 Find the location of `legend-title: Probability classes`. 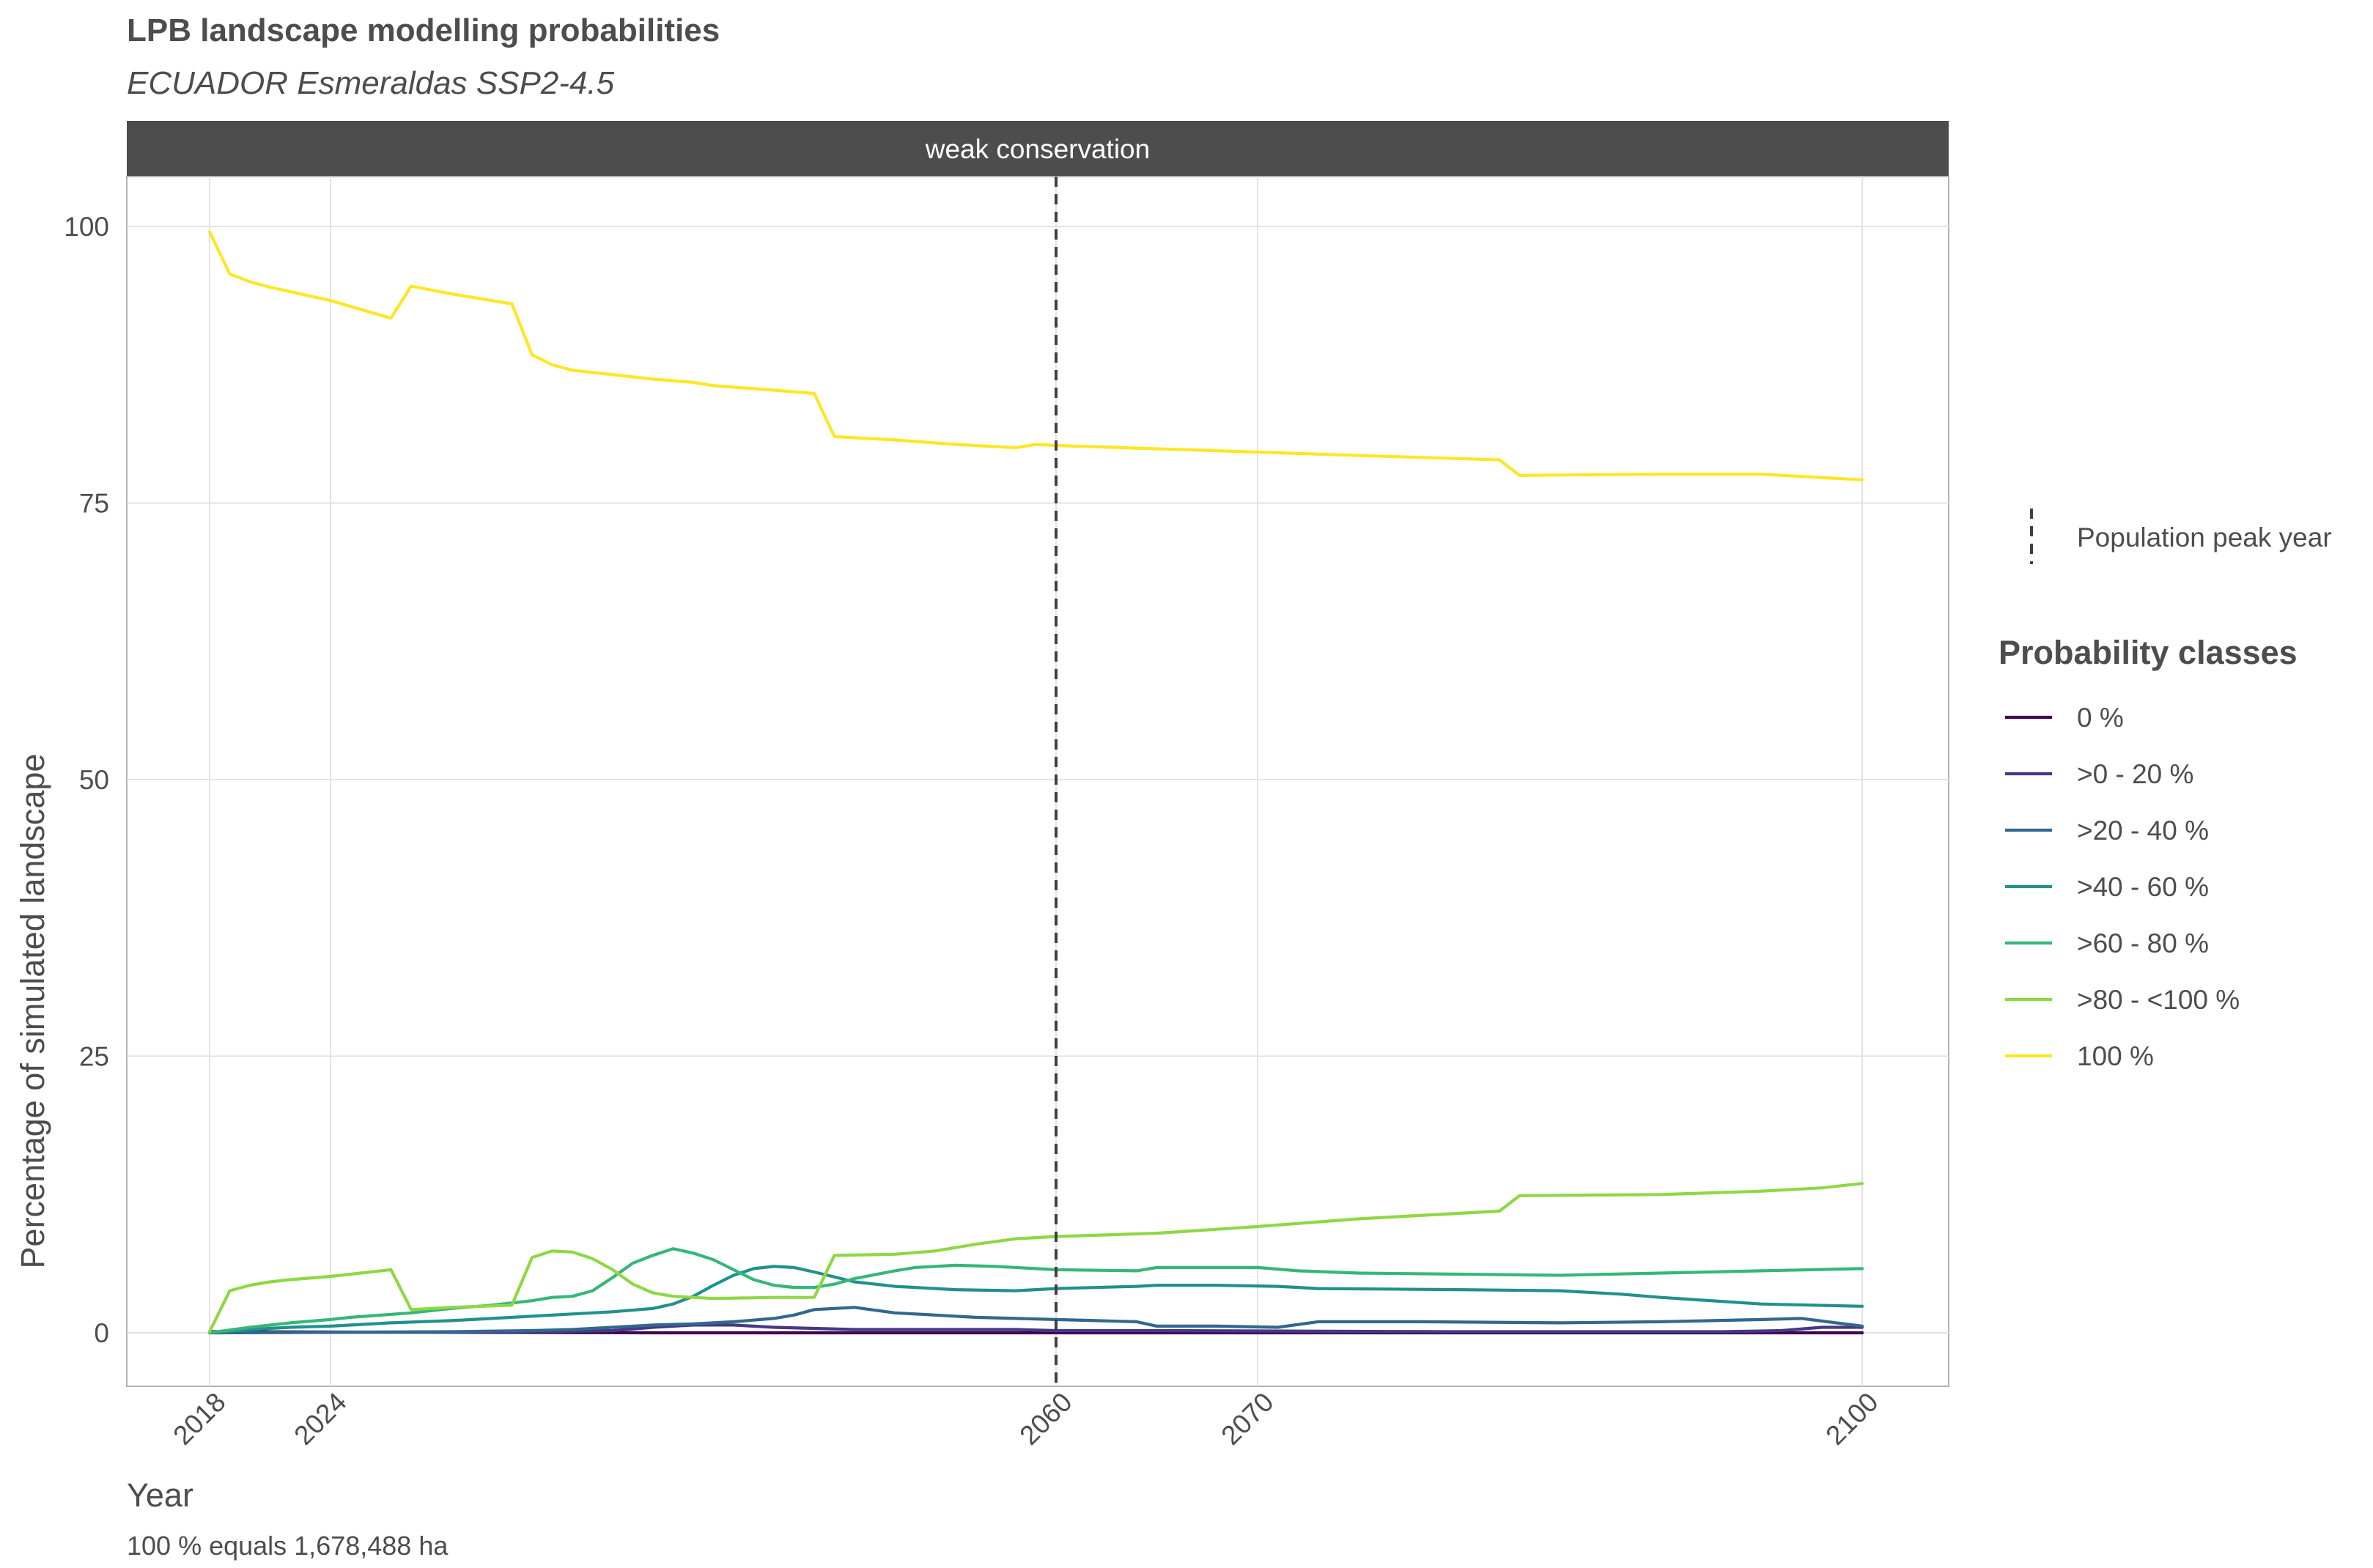

legend-title: Probability classes is located at coordinates (2148, 653).